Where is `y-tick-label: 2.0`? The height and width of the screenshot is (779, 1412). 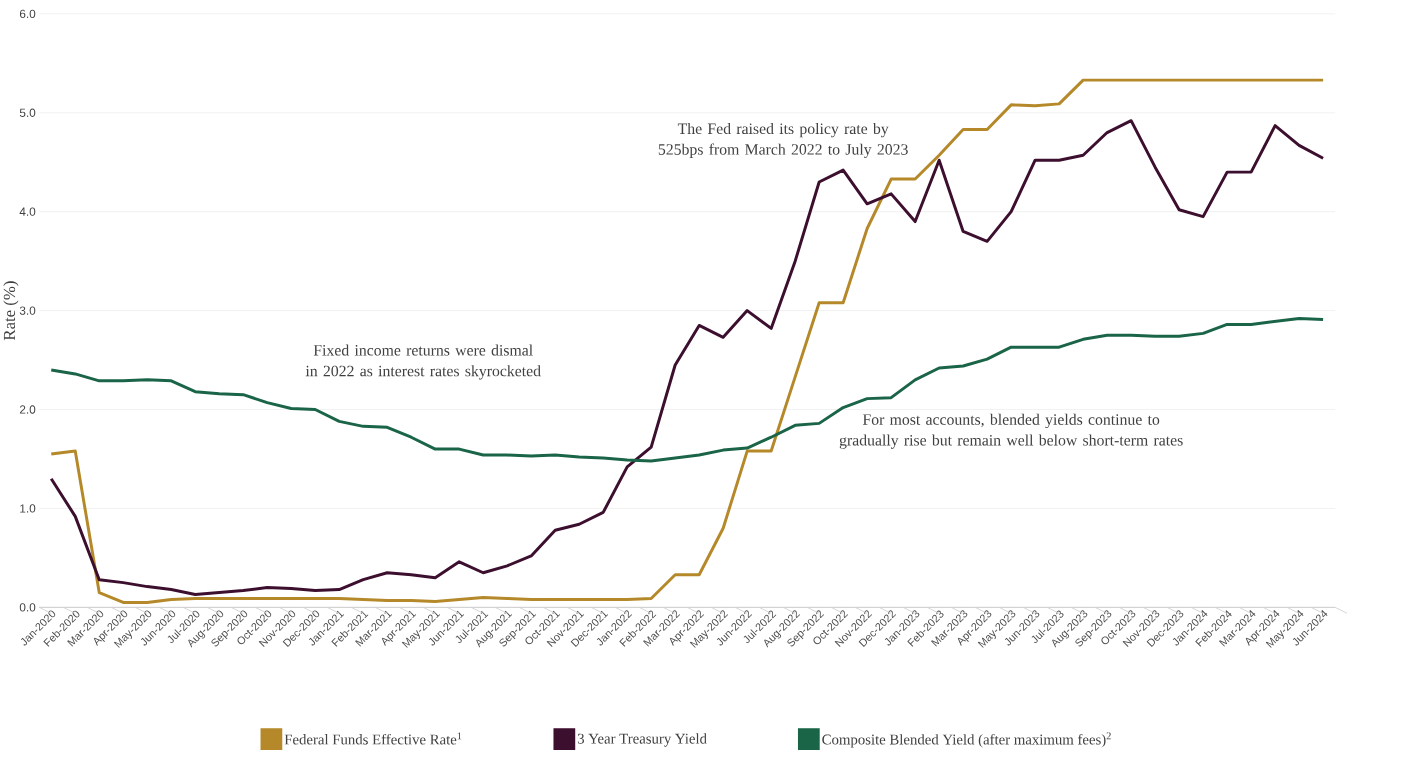
y-tick-label: 2.0 is located at coordinates (27, 409).